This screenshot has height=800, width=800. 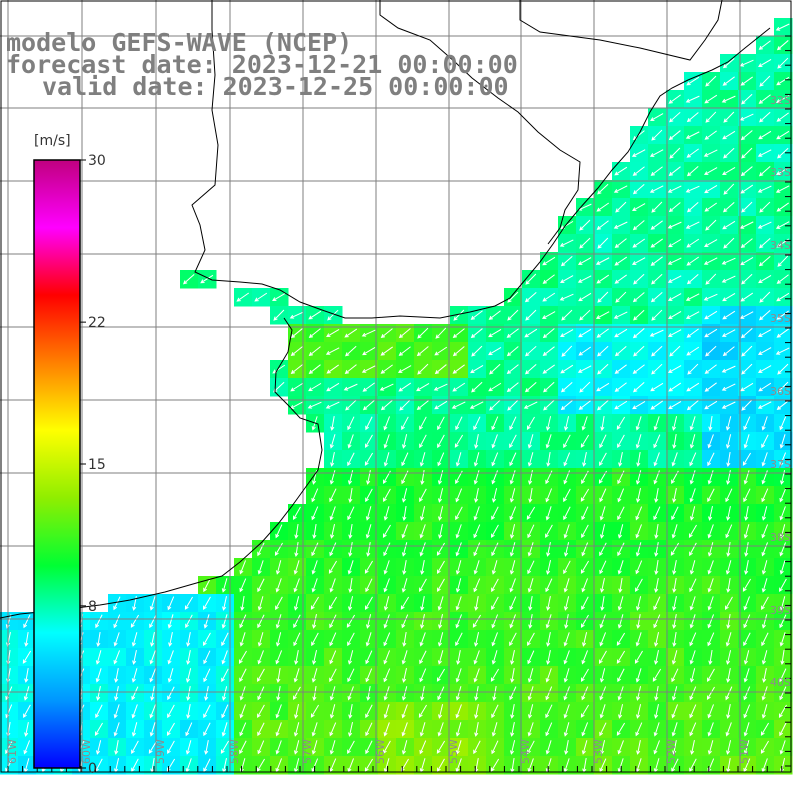 I want to click on latitude-label: 38S, so click(x=780, y=537).